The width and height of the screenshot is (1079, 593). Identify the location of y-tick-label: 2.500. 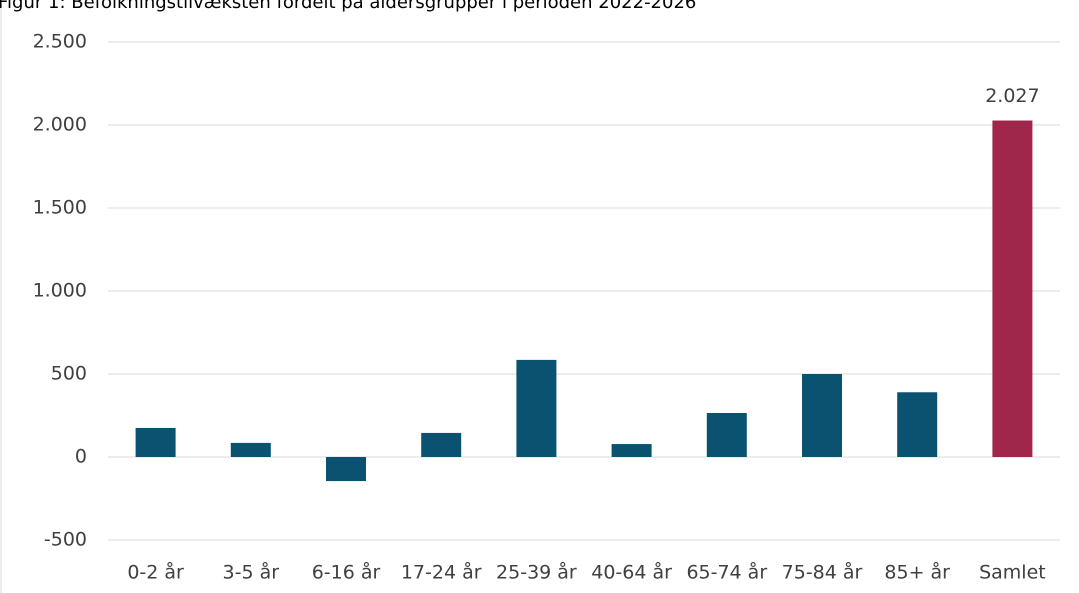
(60, 42).